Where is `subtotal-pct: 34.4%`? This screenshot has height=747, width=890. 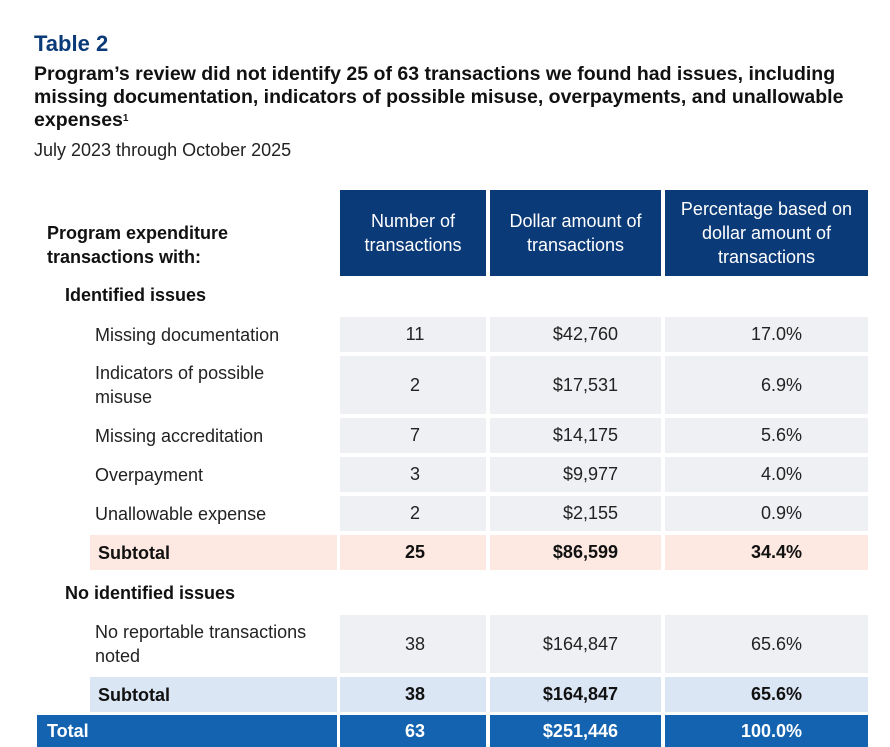 subtotal-pct: 34.4% is located at coordinates (766, 552).